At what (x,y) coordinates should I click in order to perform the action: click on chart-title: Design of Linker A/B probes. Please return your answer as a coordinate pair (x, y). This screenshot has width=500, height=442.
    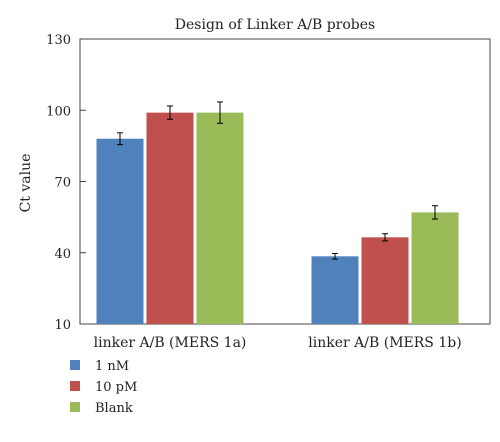
    Looking at the image, I should click on (275, 25).